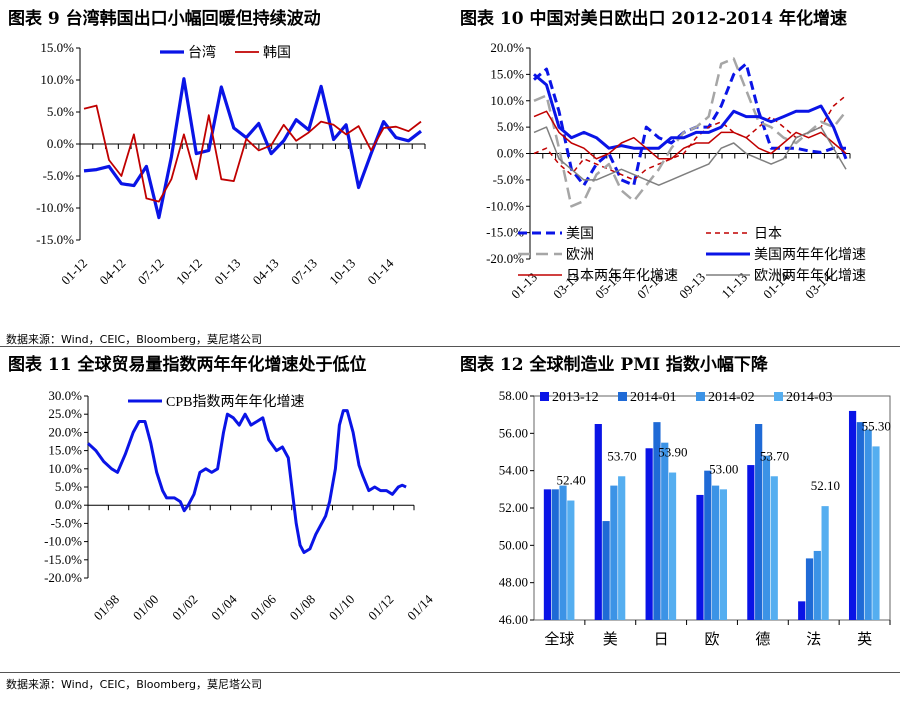 The width and height of the screenshot is (900, 704). I want to click on y-tick-label: 52.00, so click(513, 507).